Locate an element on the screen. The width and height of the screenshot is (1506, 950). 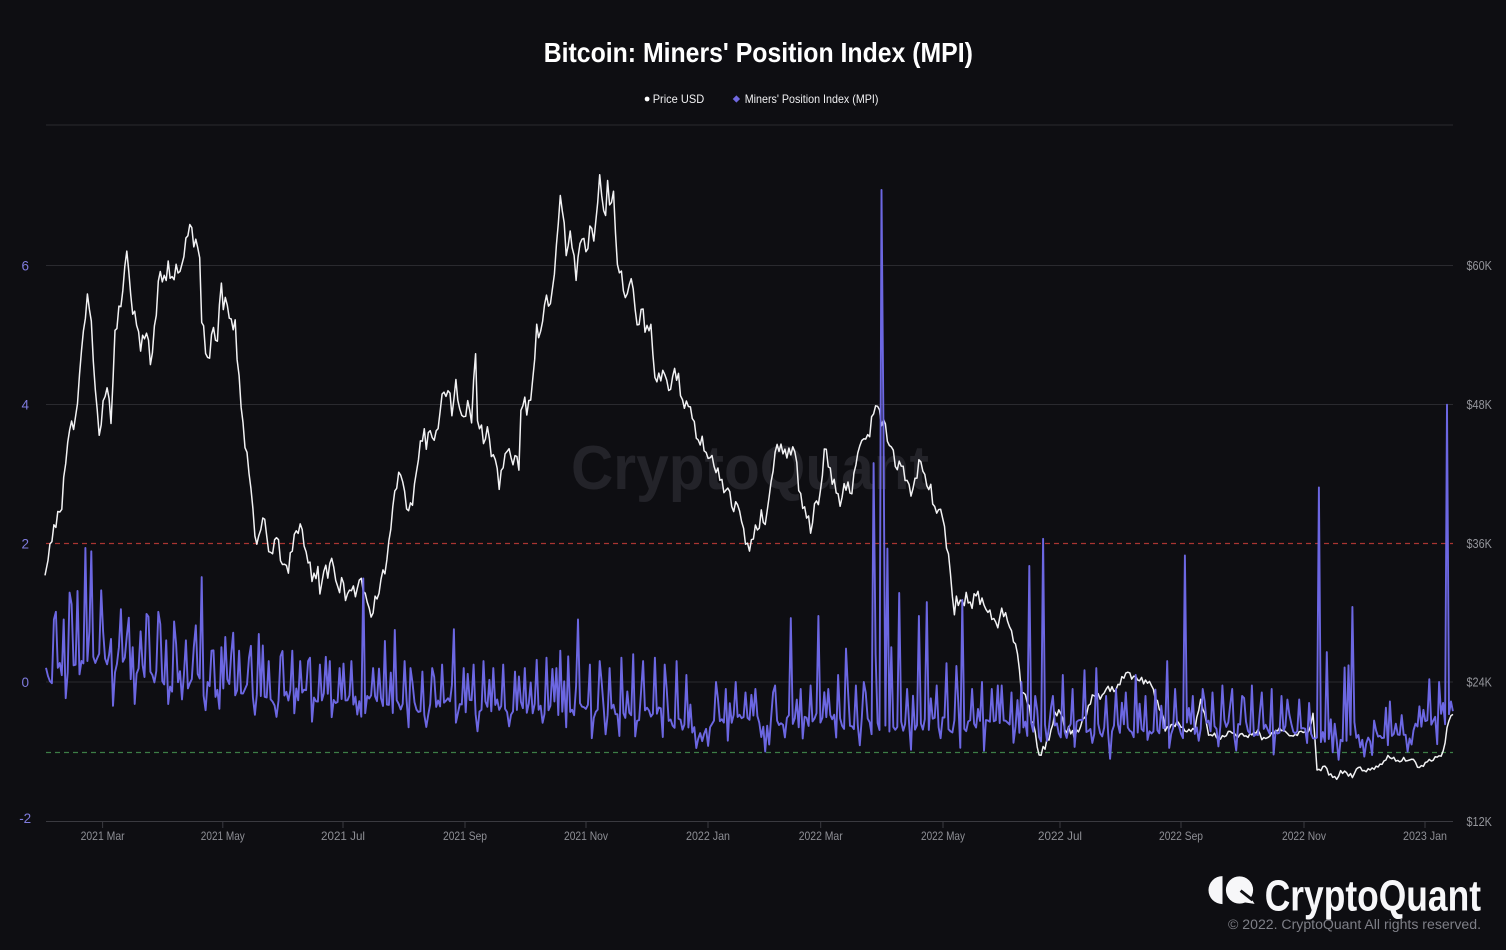
svg-text: 2021 Mar is located at coordinates (103, 836).